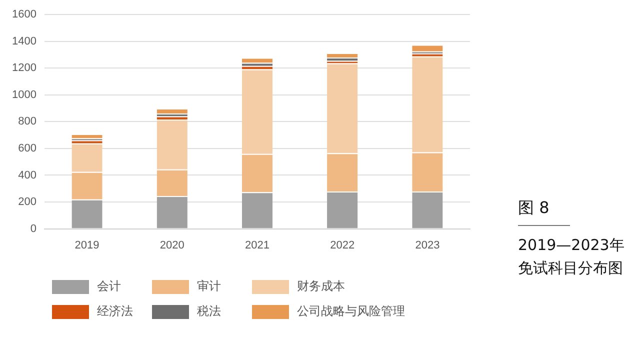  I want to click on x-tick-label: 2023, so click(427, 245).